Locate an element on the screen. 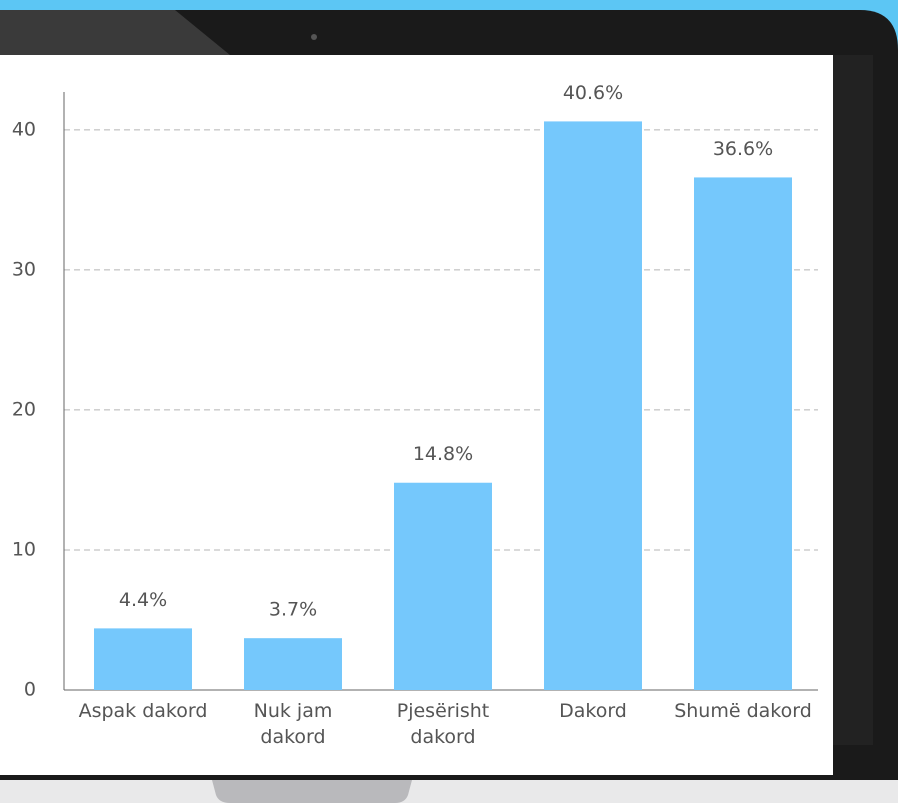  value-label: 4.4% is located at coordinates (143, 600).